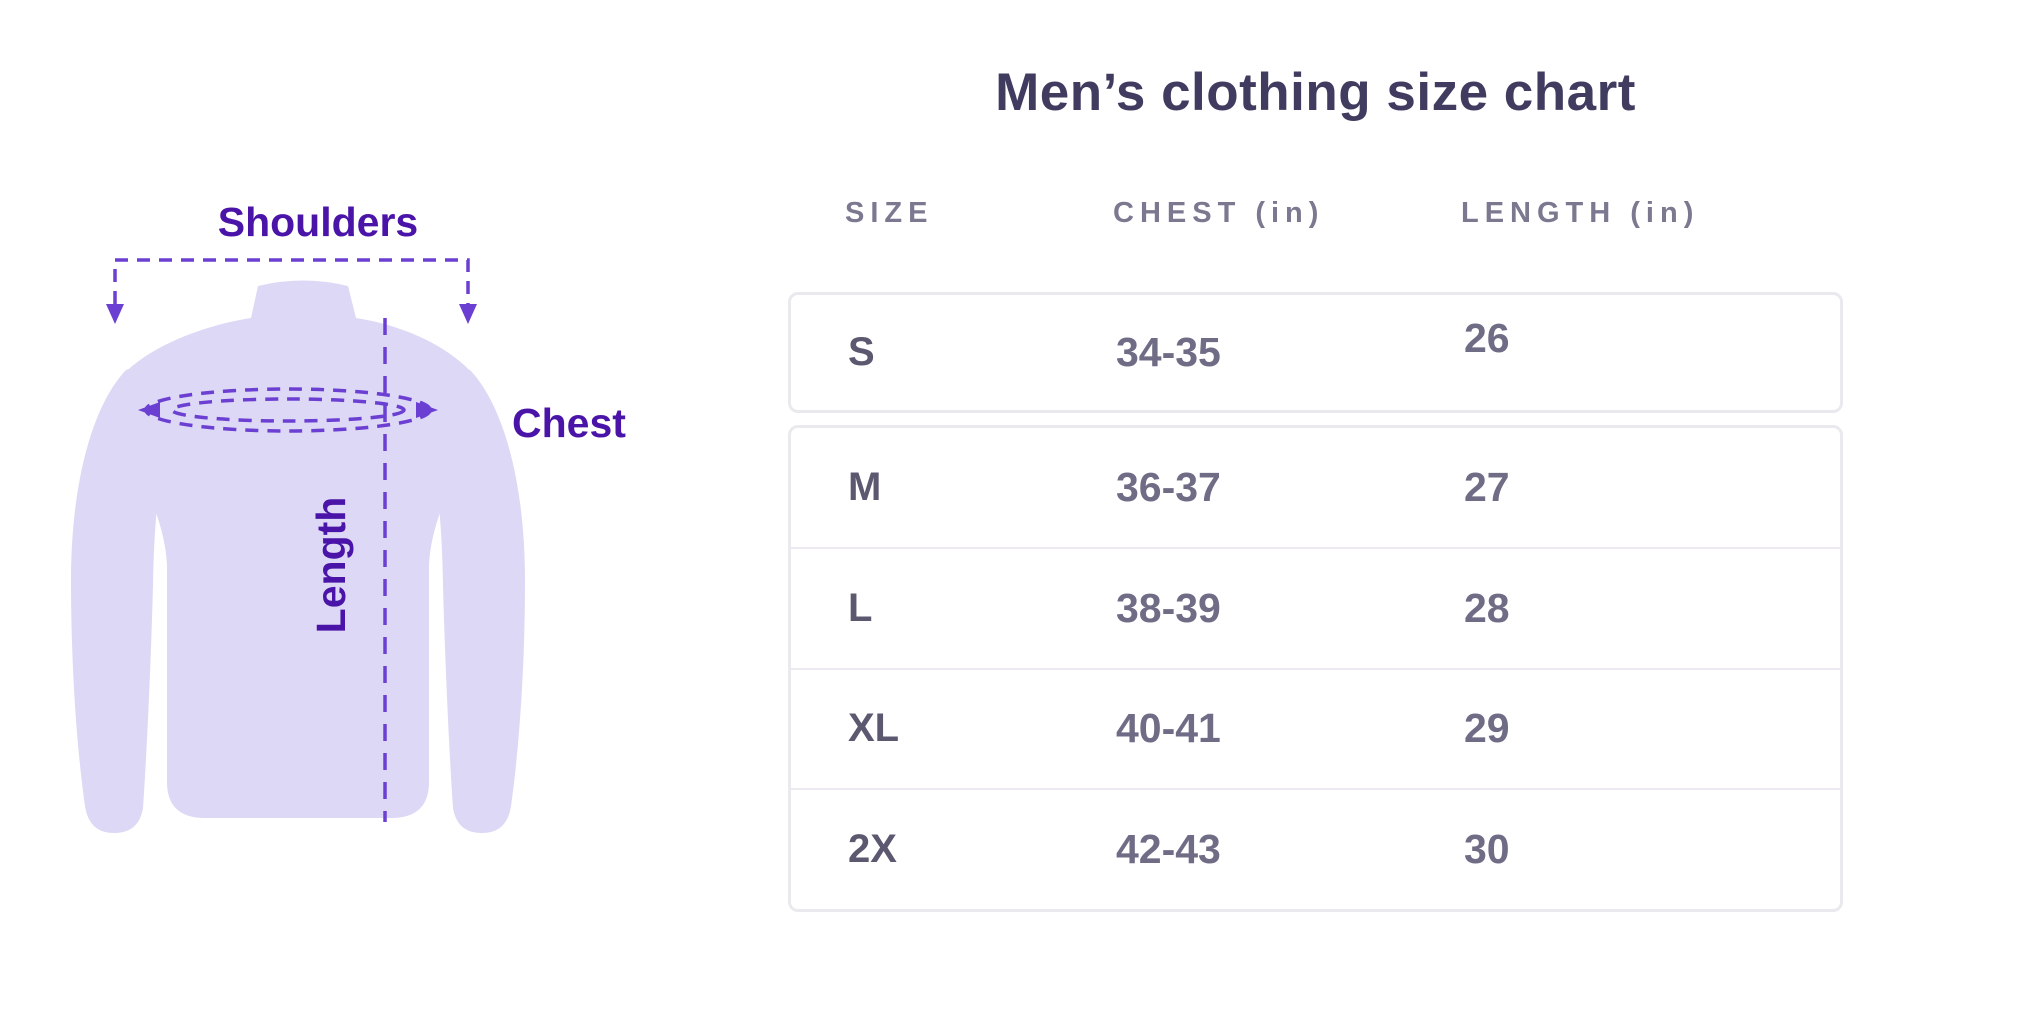  What do you see at coordinates (468, 314) in the screenshot?
I see `shoulders-arrow-right-icon` at bounding box center [468, 314].